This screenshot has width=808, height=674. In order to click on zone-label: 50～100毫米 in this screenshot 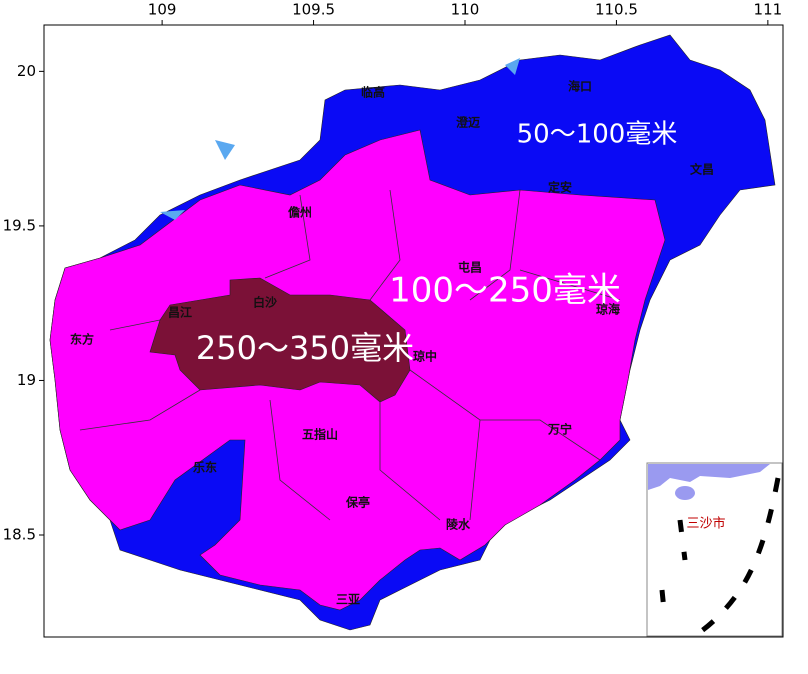, I will do `click(597, 135)`.